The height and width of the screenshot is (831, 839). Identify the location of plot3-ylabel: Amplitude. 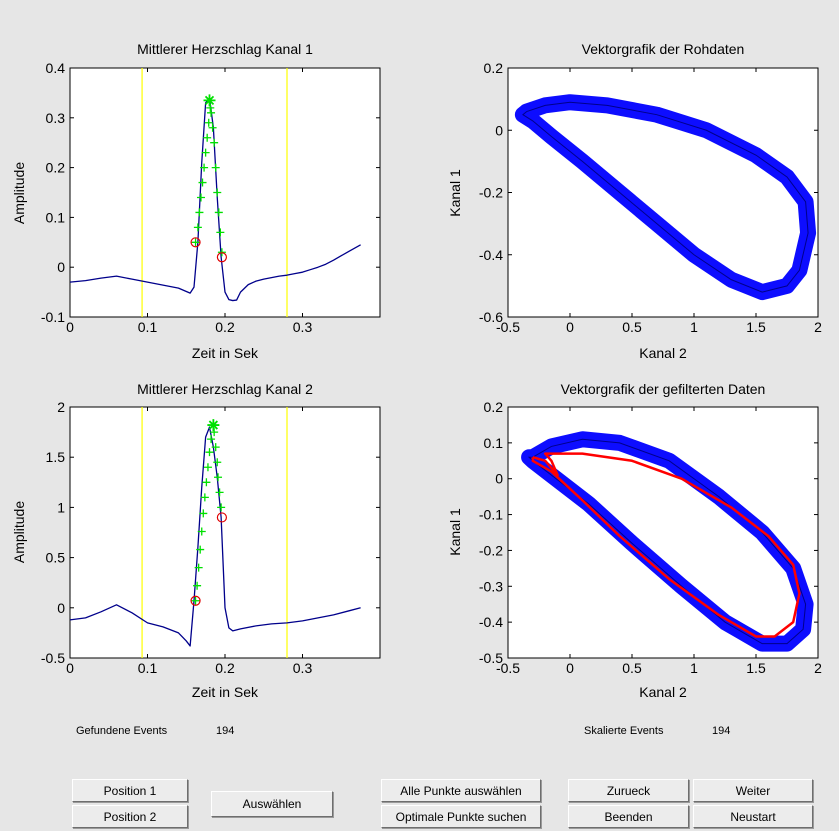
(19, 532).